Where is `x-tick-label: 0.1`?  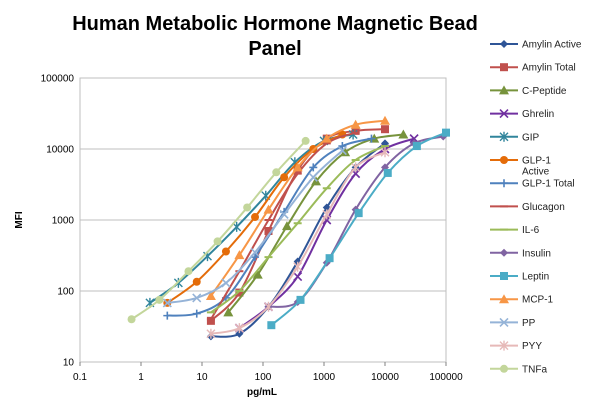 x-tick-label: 0.1 is located at coordinates (80, 377).